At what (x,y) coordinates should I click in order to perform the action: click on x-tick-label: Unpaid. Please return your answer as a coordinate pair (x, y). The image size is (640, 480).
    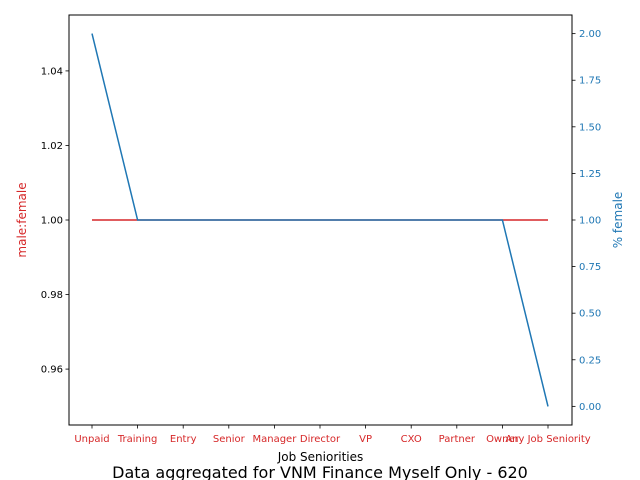
    Looking at the image, I should click on (91, 439).